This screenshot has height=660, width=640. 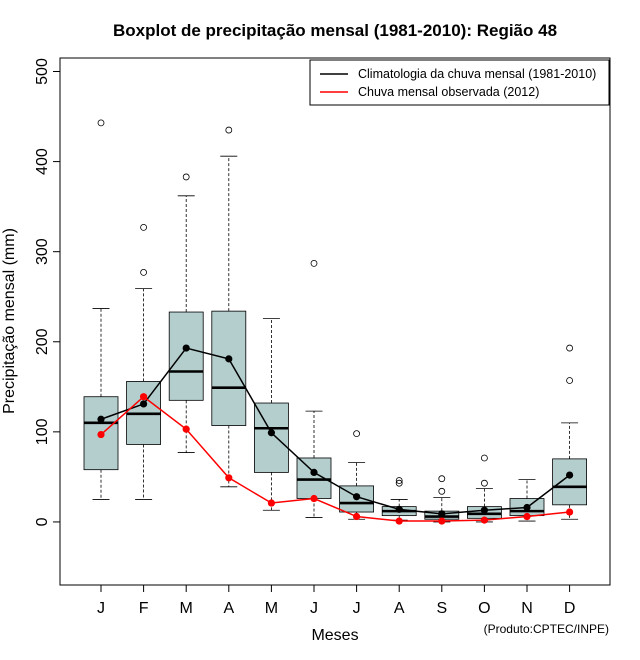 I want to click on x-axis-label: Meses, so click(x=334, y=635).